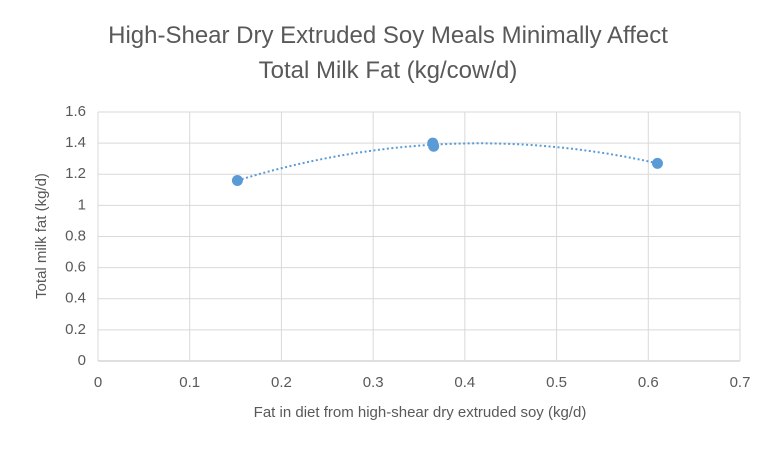  I want to click on y-tick-label: 0.2, so click(75, 329).